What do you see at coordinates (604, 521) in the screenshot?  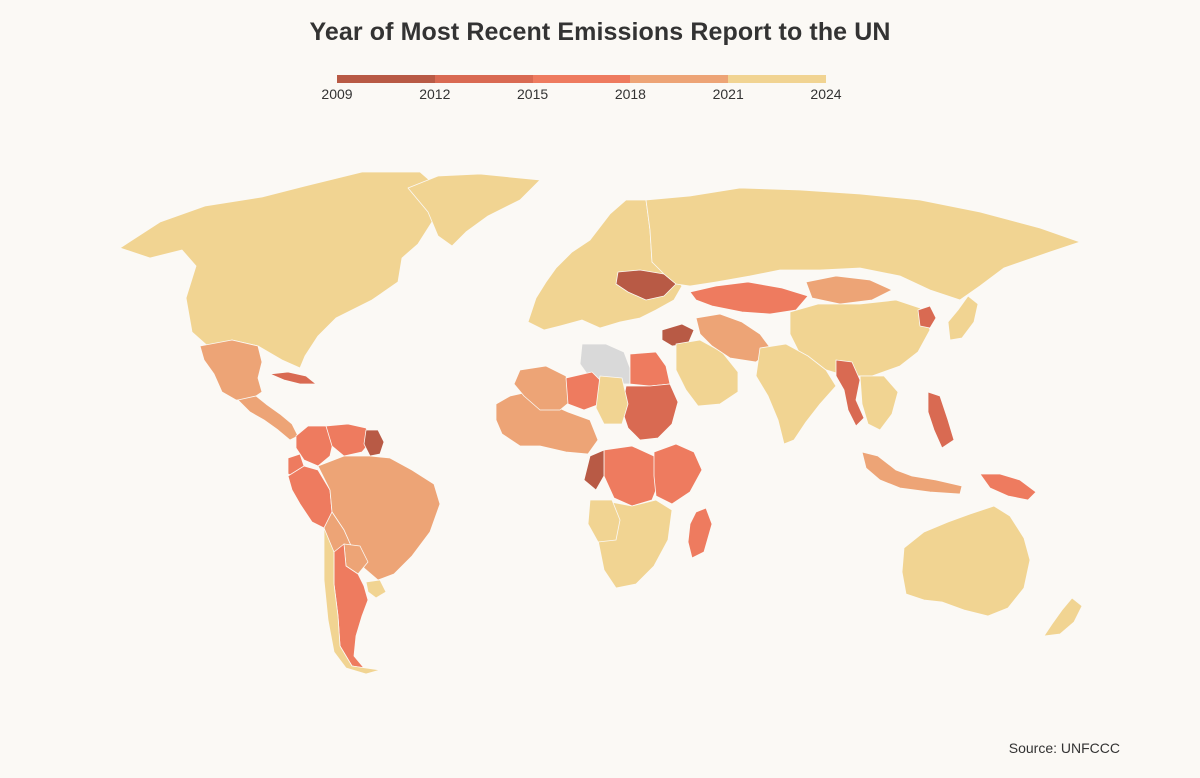 I see `region-angola` at bounding box center [604, 521].